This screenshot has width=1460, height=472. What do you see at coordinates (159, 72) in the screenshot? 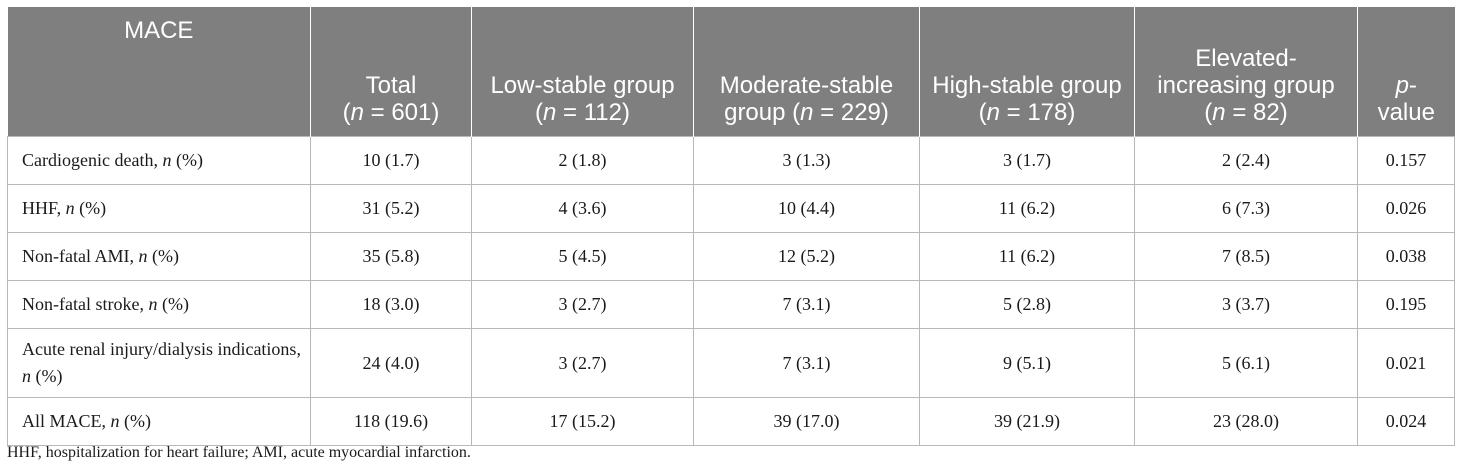
I see `header-mace: MACE` at bounding box center [159, 72].